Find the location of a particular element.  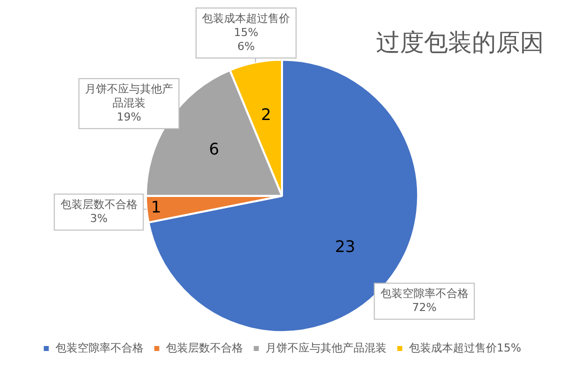

legend-label: 月饼不应与其他产品混装 is located at coordinates (325, 347).